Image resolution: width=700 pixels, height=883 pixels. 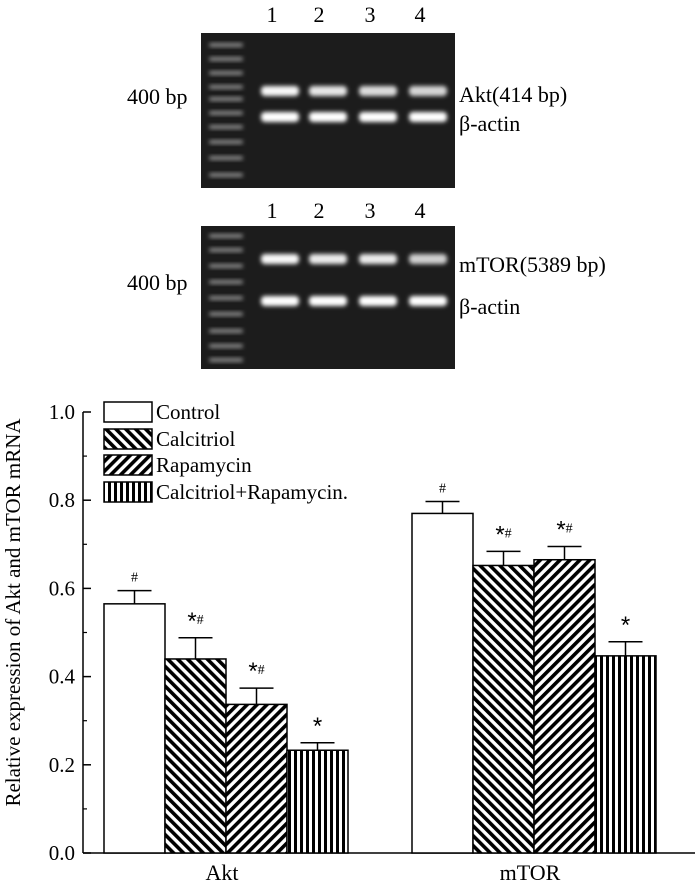 What do you see at coordinates (370, 14) in the screenshot?
I see `gel1-lane-3: 3` at bounding box center [370, 14].